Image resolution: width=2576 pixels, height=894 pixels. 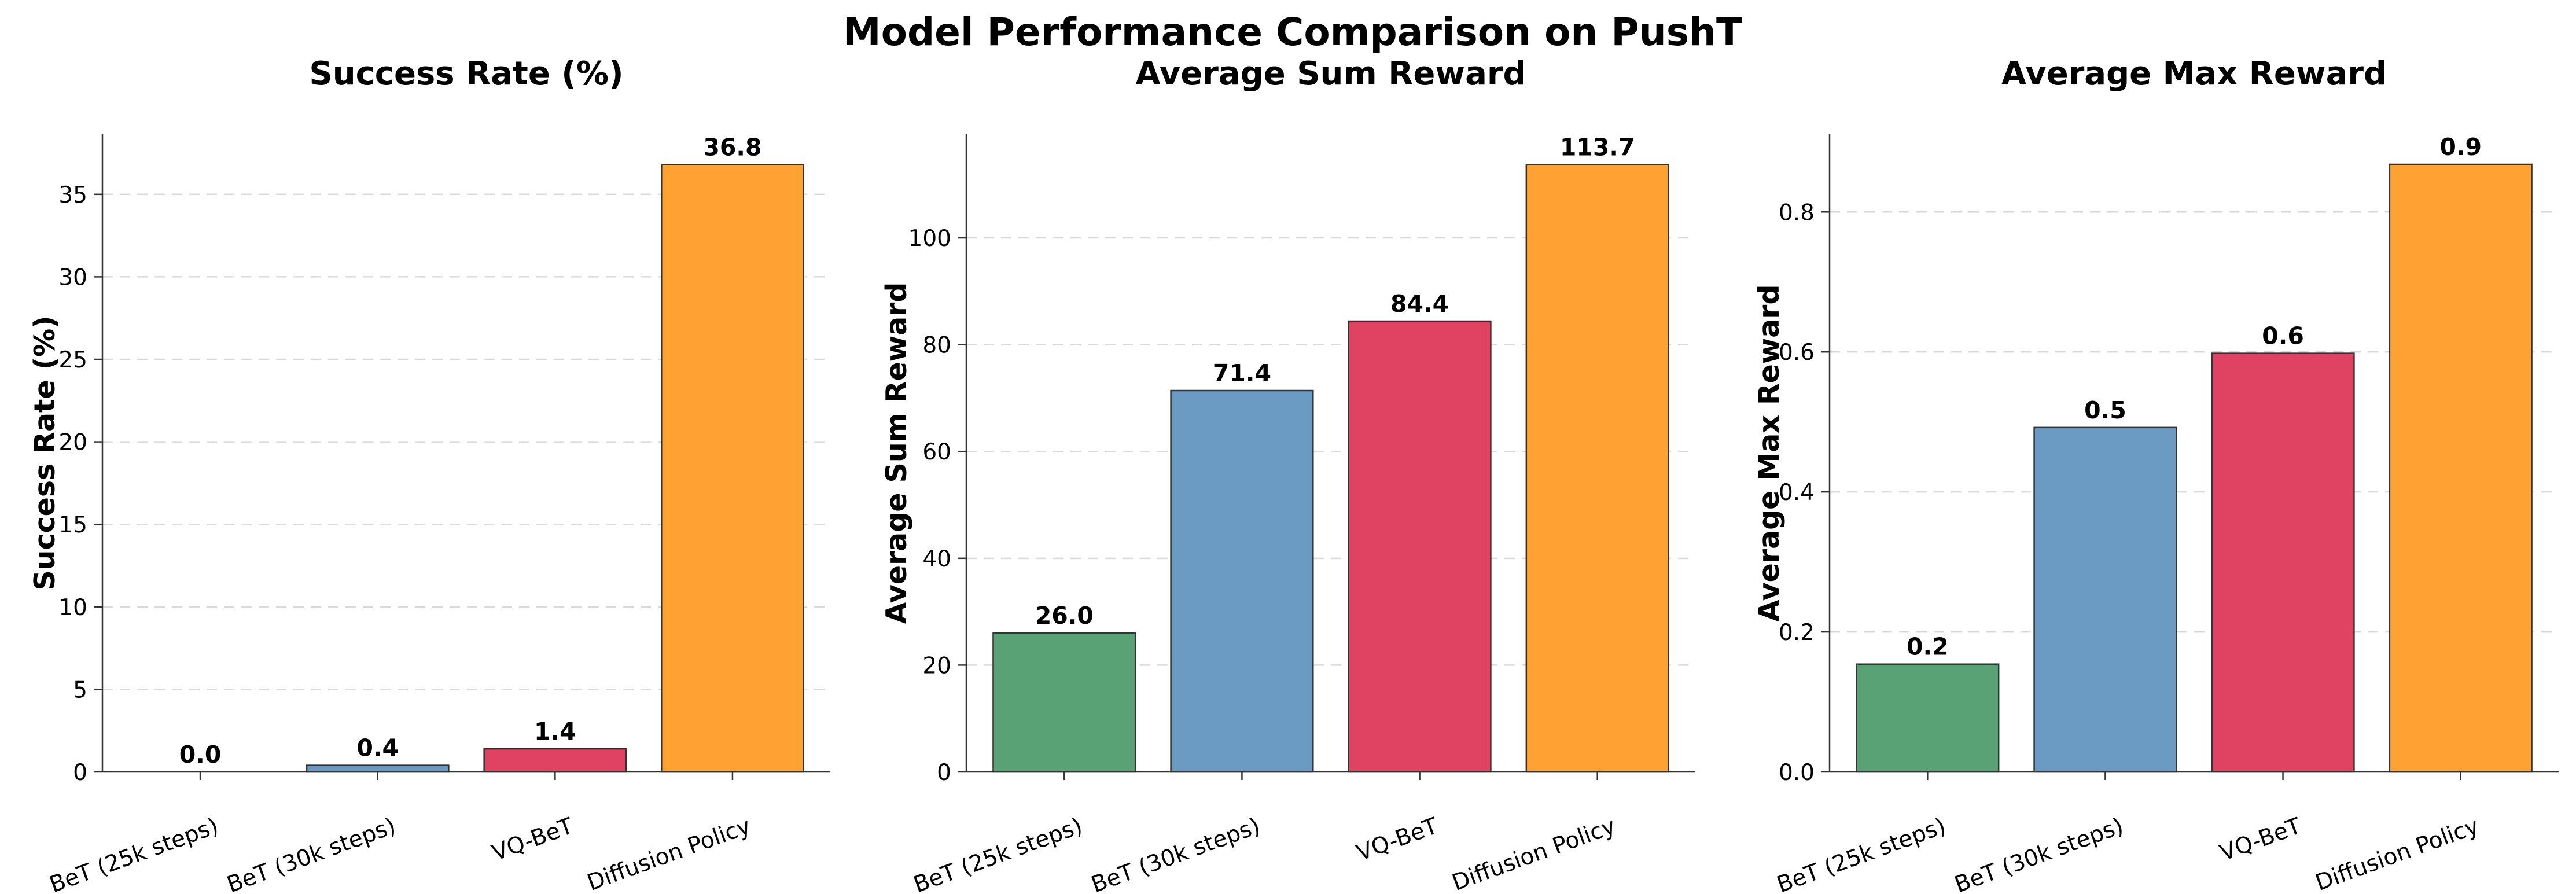 I want to click on value-label: 0.4, so click(x=377, y=748).